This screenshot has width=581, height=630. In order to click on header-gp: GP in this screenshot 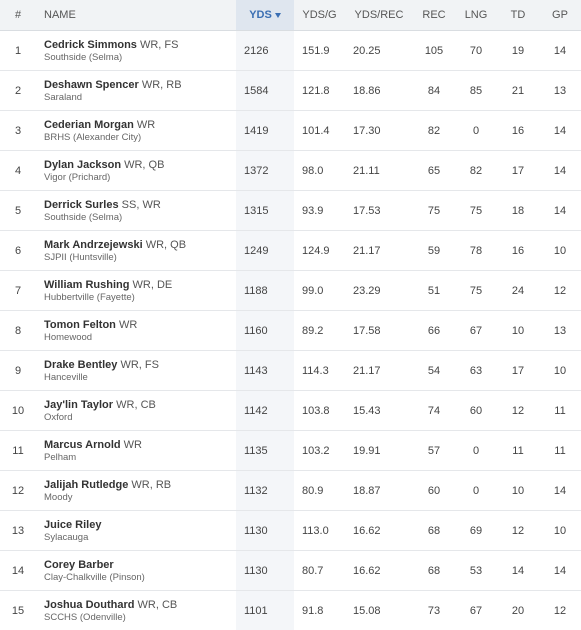, I will do `click(560, 15)`.